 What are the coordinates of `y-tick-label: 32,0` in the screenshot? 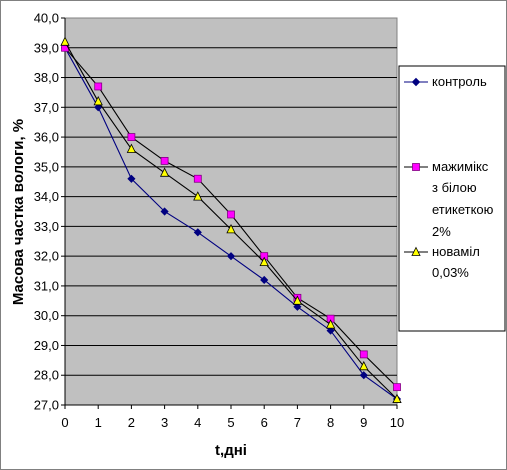 It's located at (46, 256).